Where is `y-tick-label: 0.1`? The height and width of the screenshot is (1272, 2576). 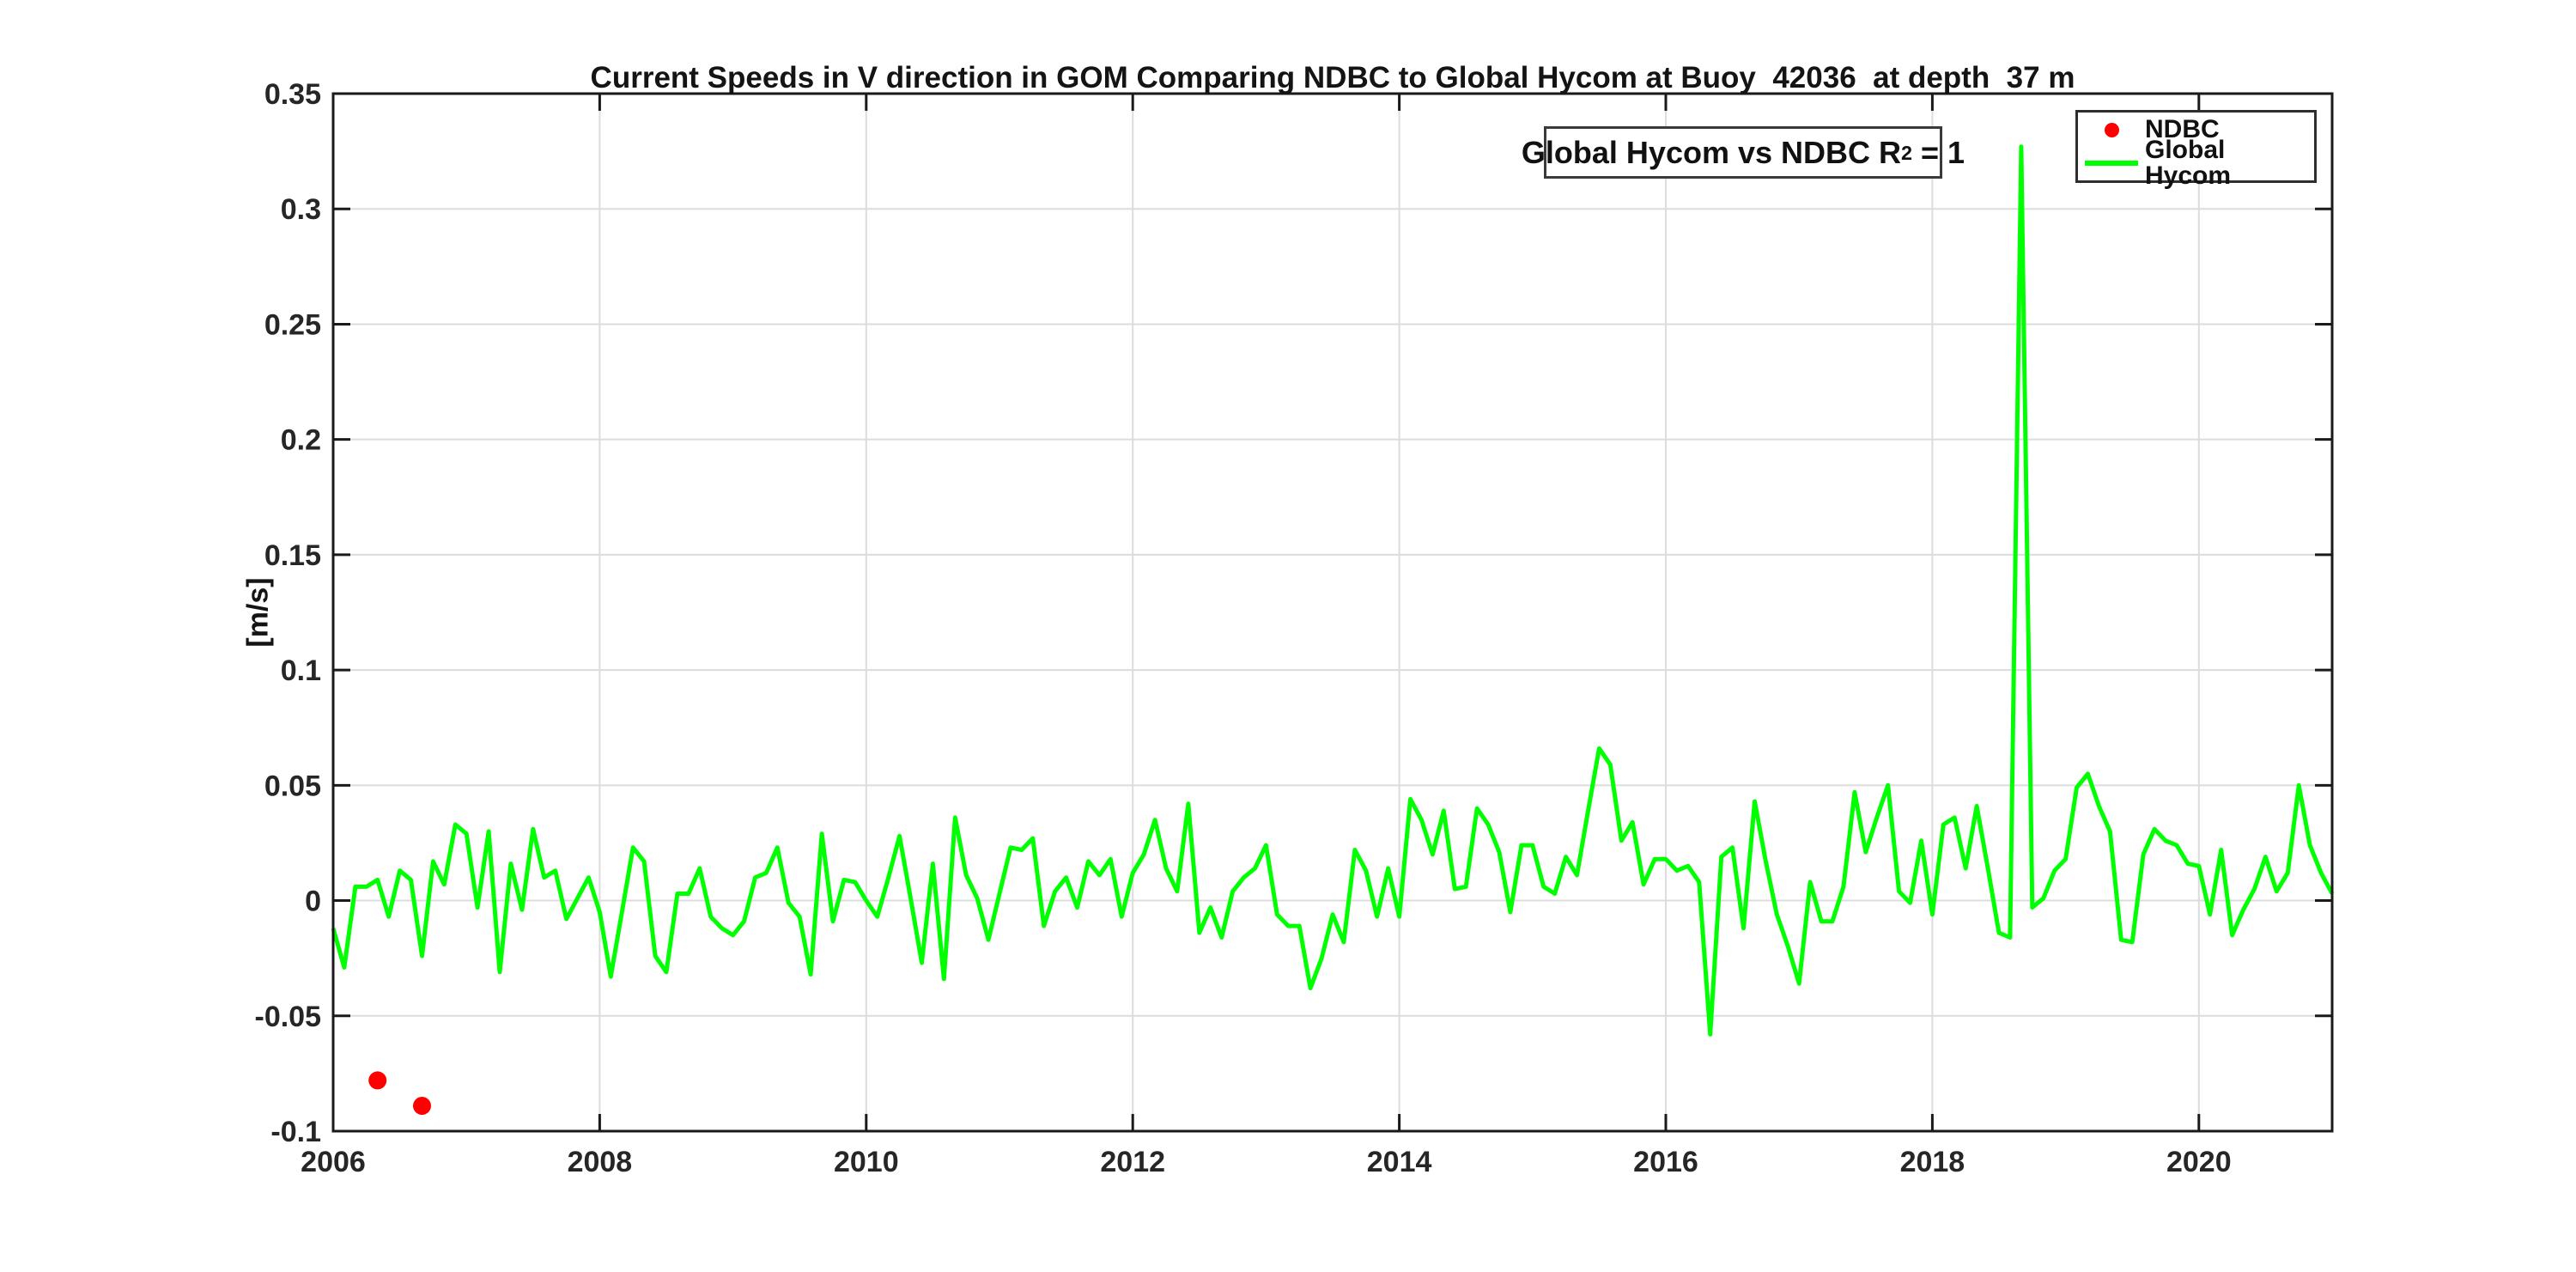
y-tick-label: 0.1 is located at coordinates (301, 670).